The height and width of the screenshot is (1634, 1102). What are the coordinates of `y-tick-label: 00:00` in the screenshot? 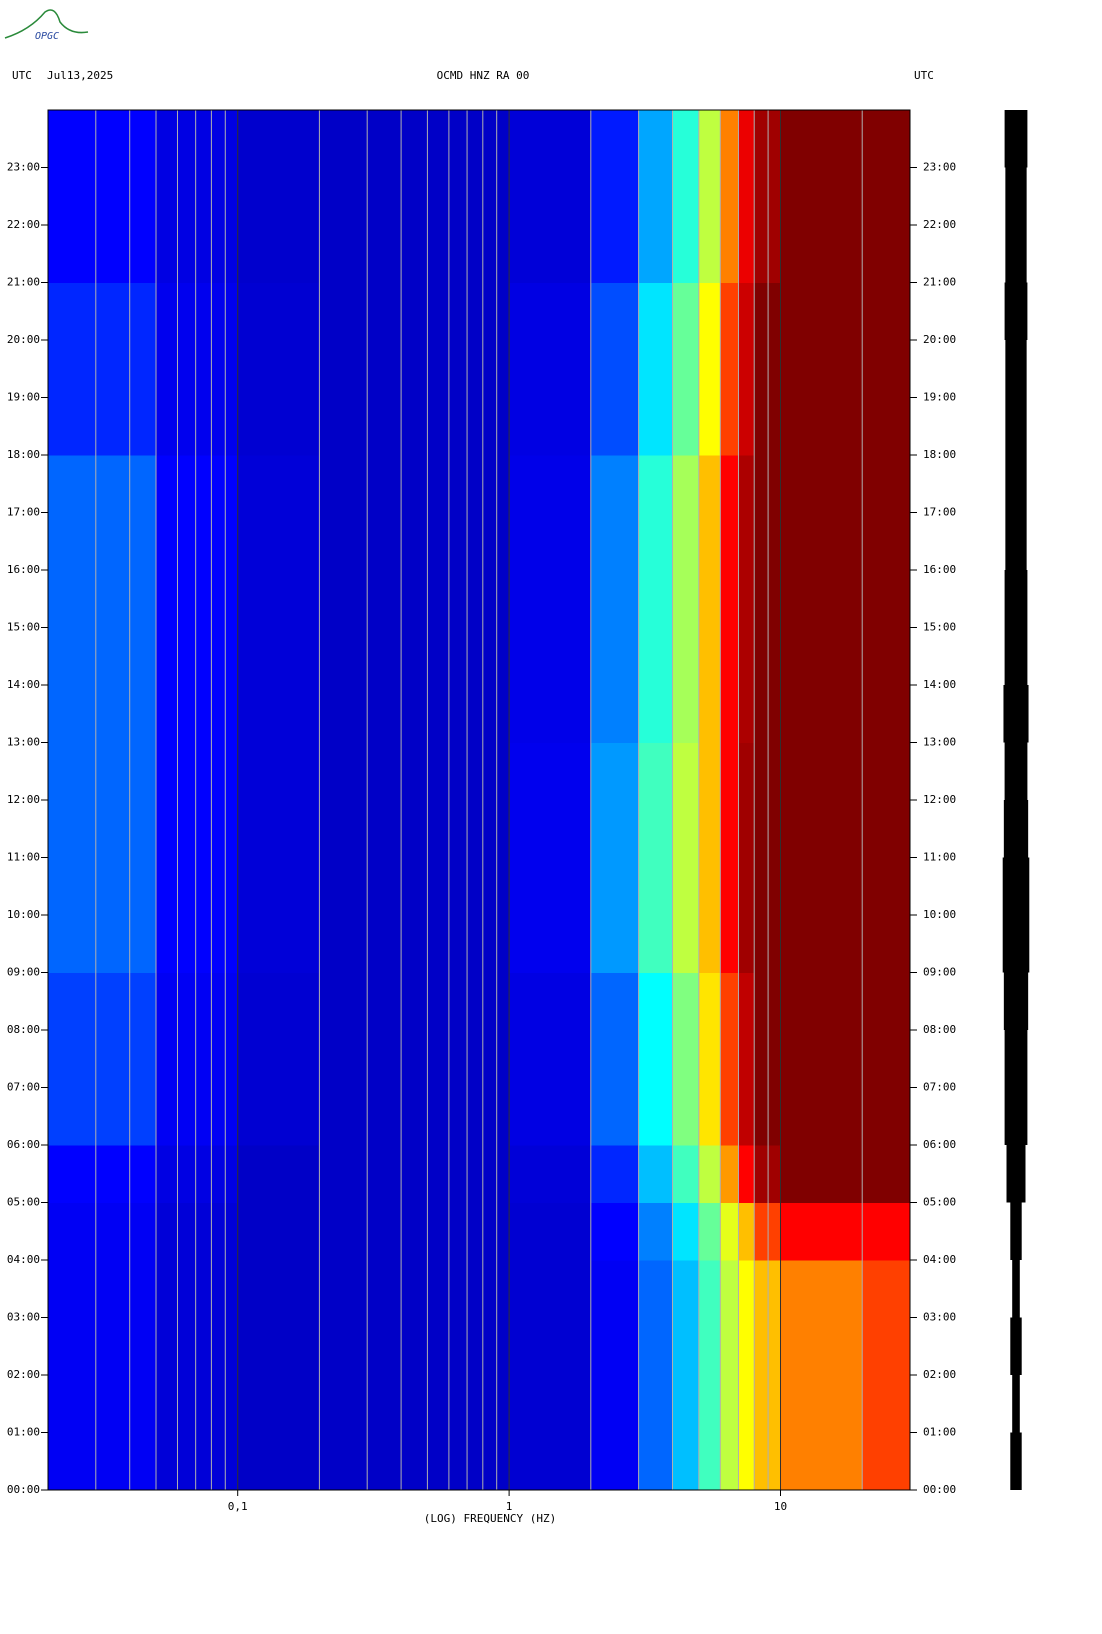 It's located at (23, 1489).